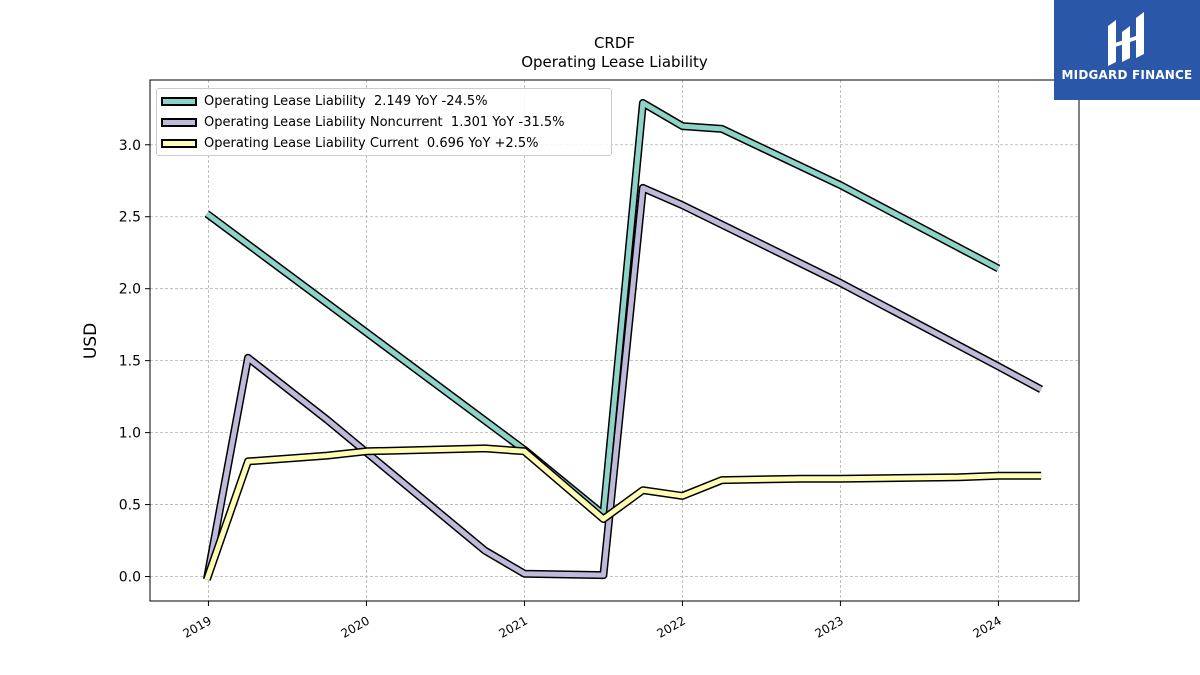 This screenshot has width=1200, height=675. What do you see at coordinates (1127, 75) in the screenshot?
I see `logo-text: MIDGARD FINANCE` at bounding box center [1127, 75].